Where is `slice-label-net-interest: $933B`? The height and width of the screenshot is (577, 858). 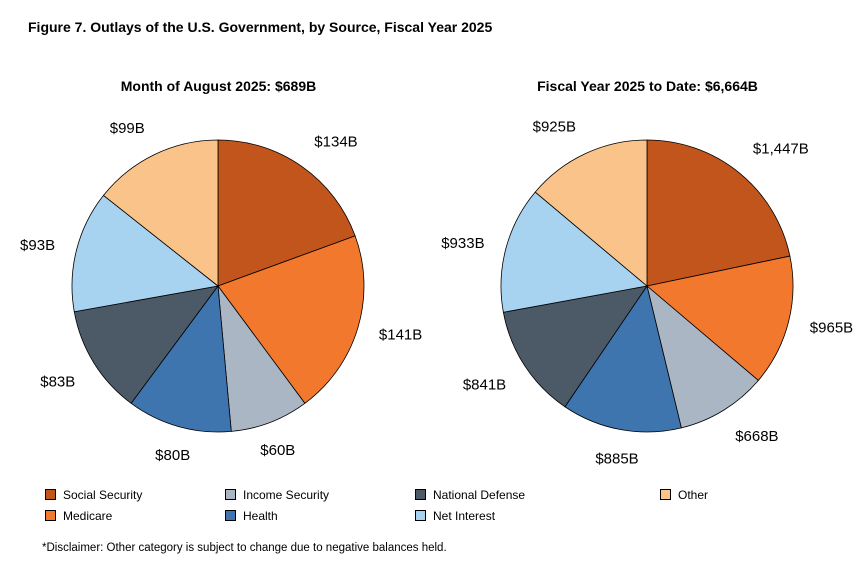 slice-label-net-interest: $933B is located at coordinates (462, 243).